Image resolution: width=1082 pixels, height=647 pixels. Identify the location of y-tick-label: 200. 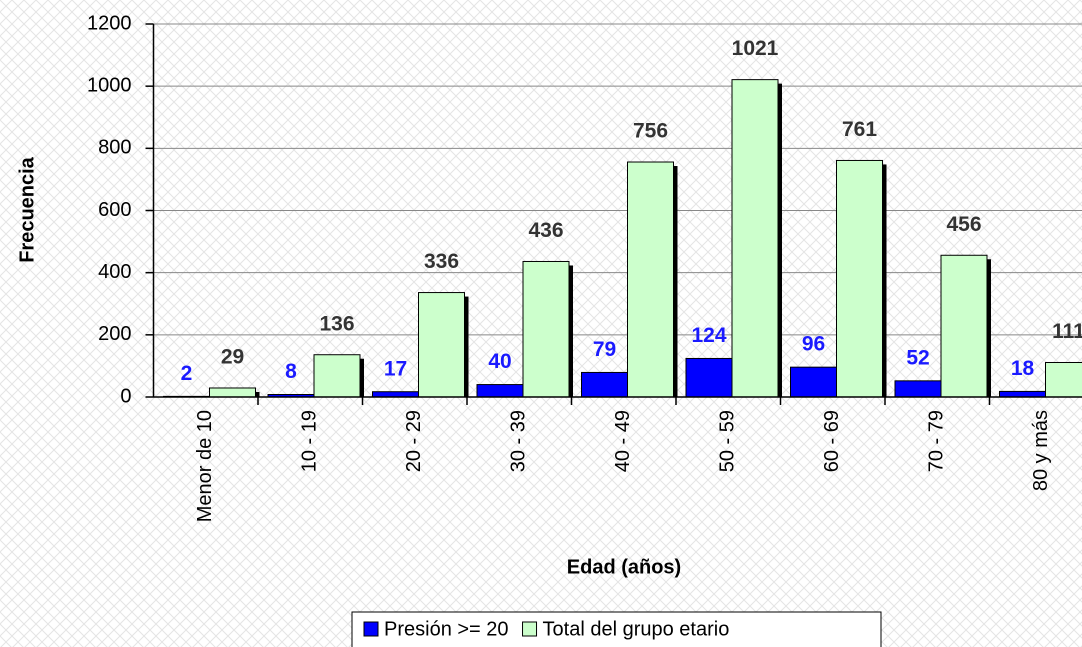
(114, 334).